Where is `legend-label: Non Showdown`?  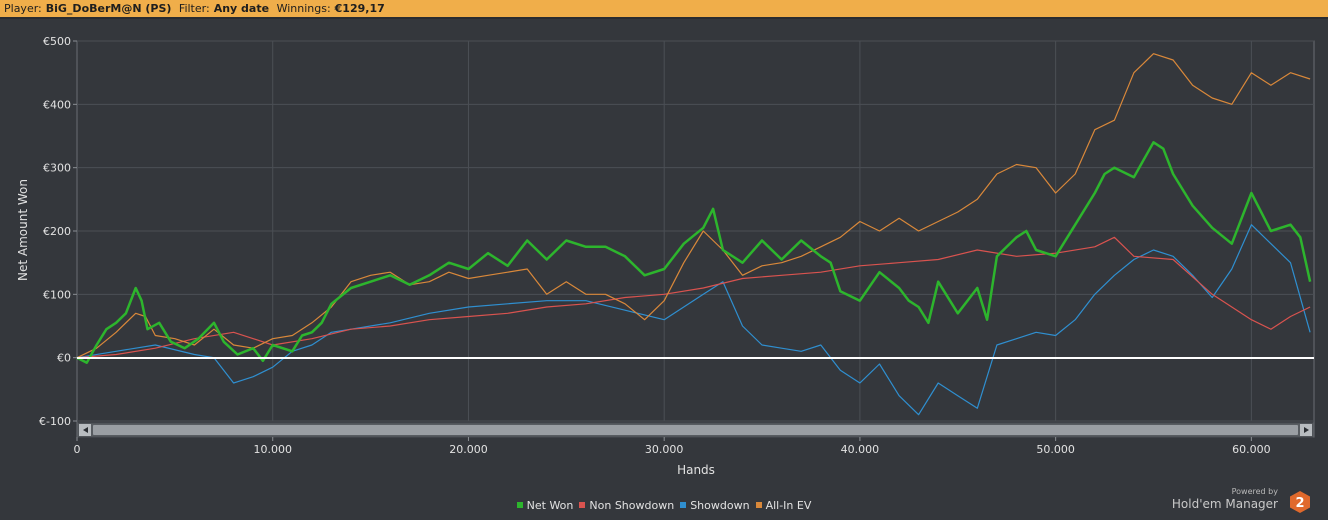 legend-label: Non Showdown is located at coordinates (632, 505).